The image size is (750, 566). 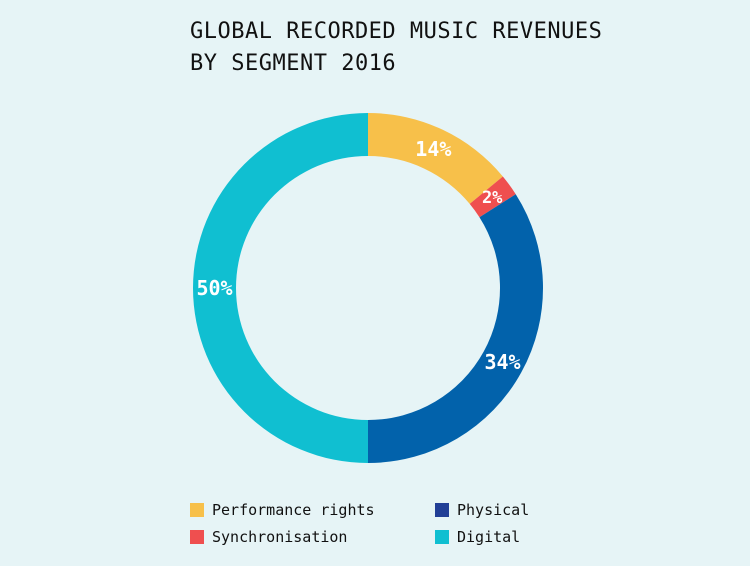 I want to click on donut-slice-physical, so click(x=455, y=328).